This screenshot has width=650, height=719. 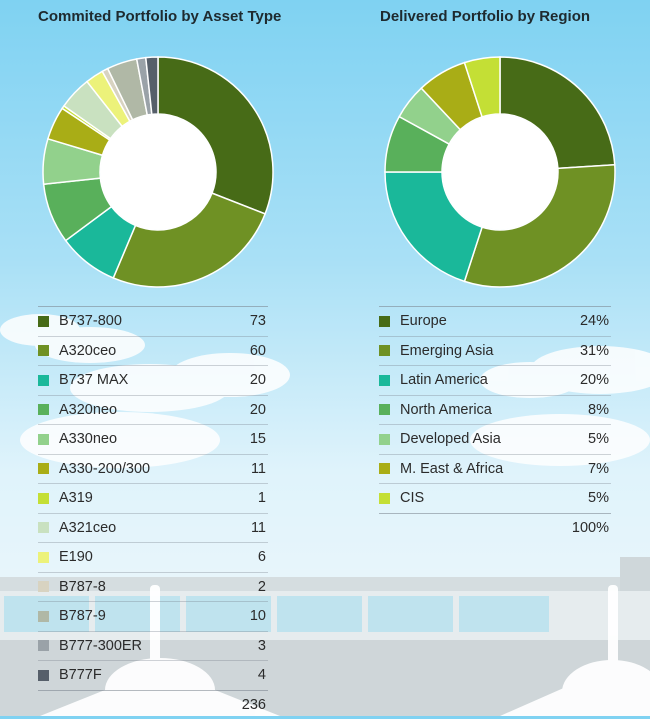 I want to click on legend-label: Latin America, so click(x=490, y=380).